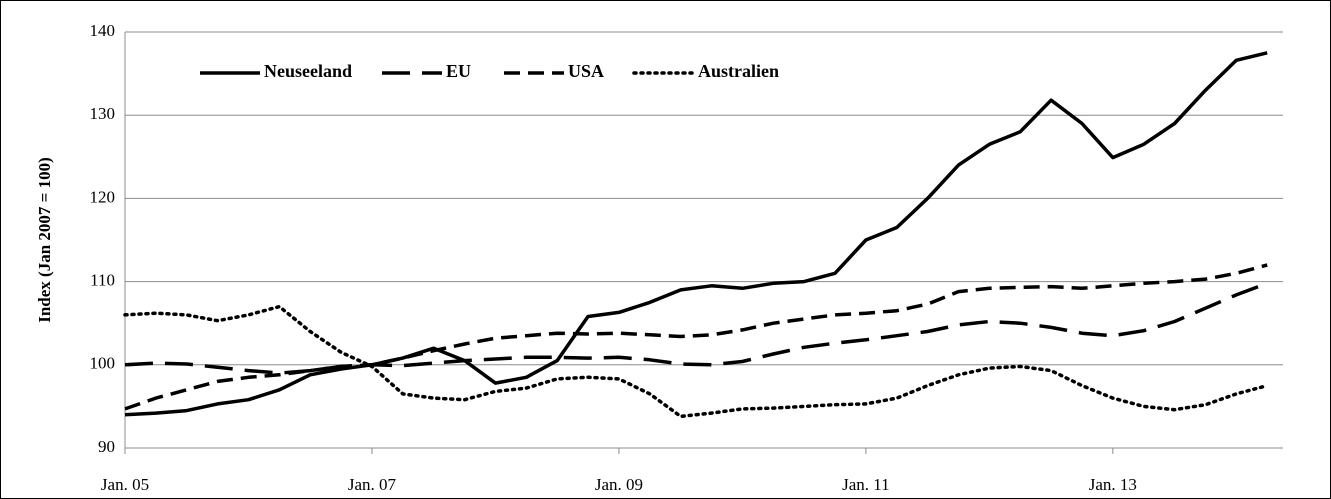  I want to click on y-axis-label: Index (Jan 2007 = 100), so click(44, 240).